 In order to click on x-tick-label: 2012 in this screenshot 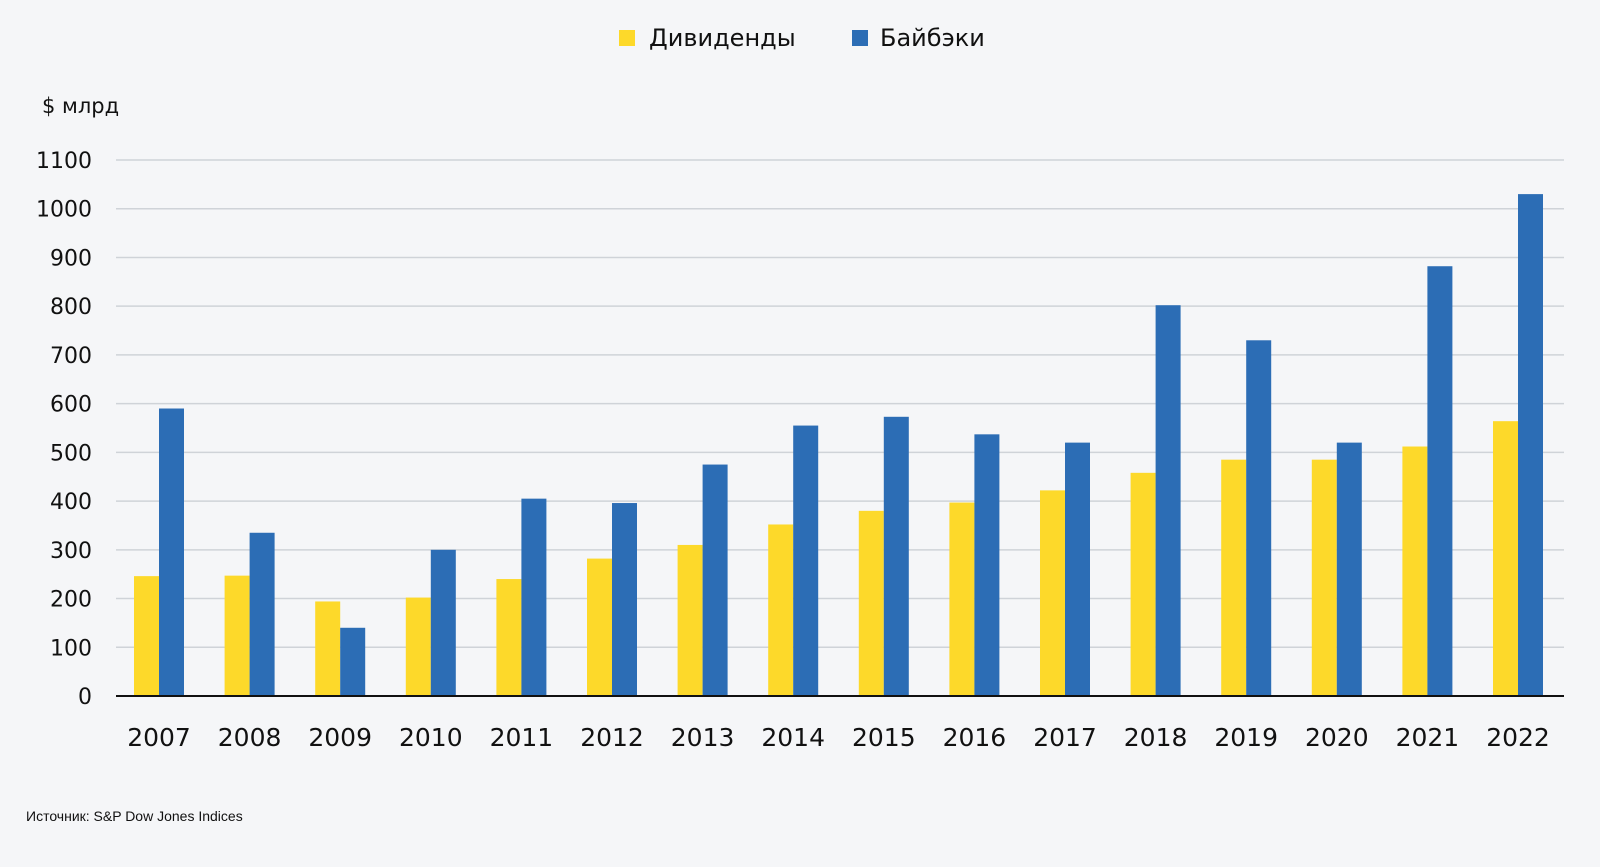, I will do `click(612, 737)`.